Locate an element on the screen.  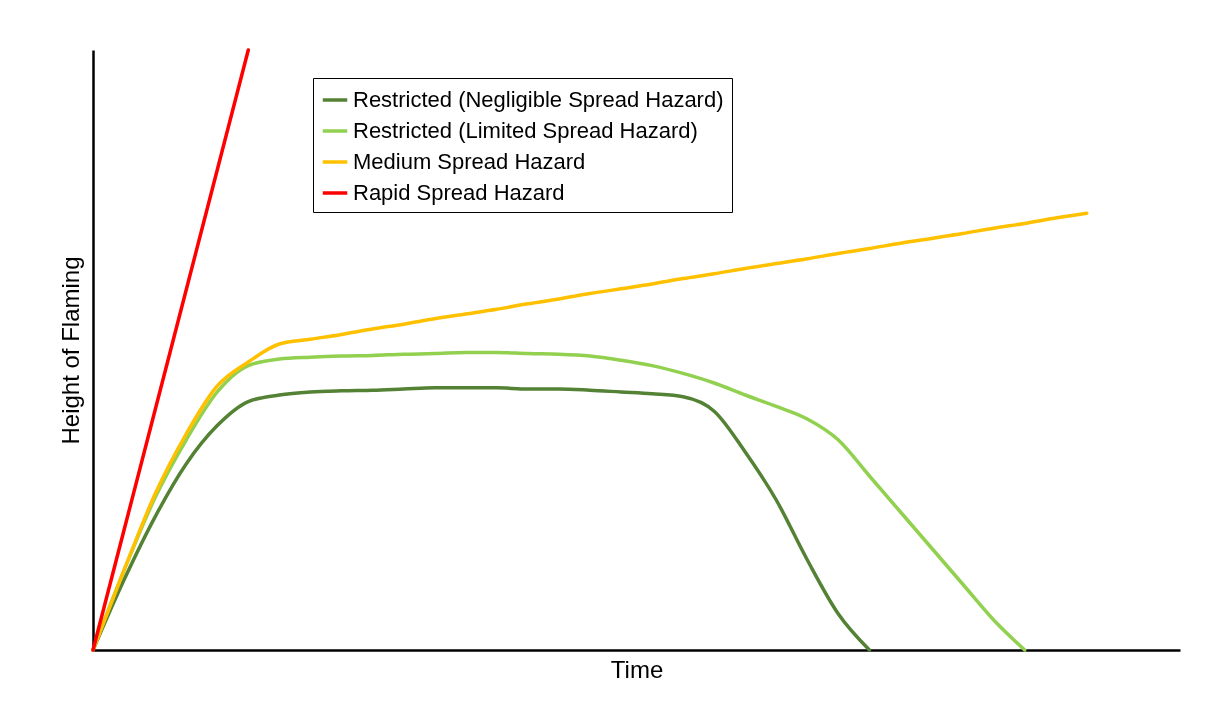
legend-label: Restricted (Limited Spread Hazard) is located at coordinates (525, 130).